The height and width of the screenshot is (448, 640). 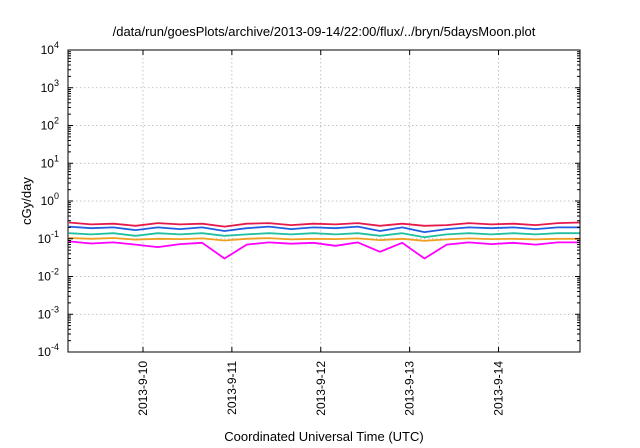 What do you see at coordinates (143, 388) in the screenshot?
I see `x-tick-label: 2013-9-10` at bounding box center [143, 388].